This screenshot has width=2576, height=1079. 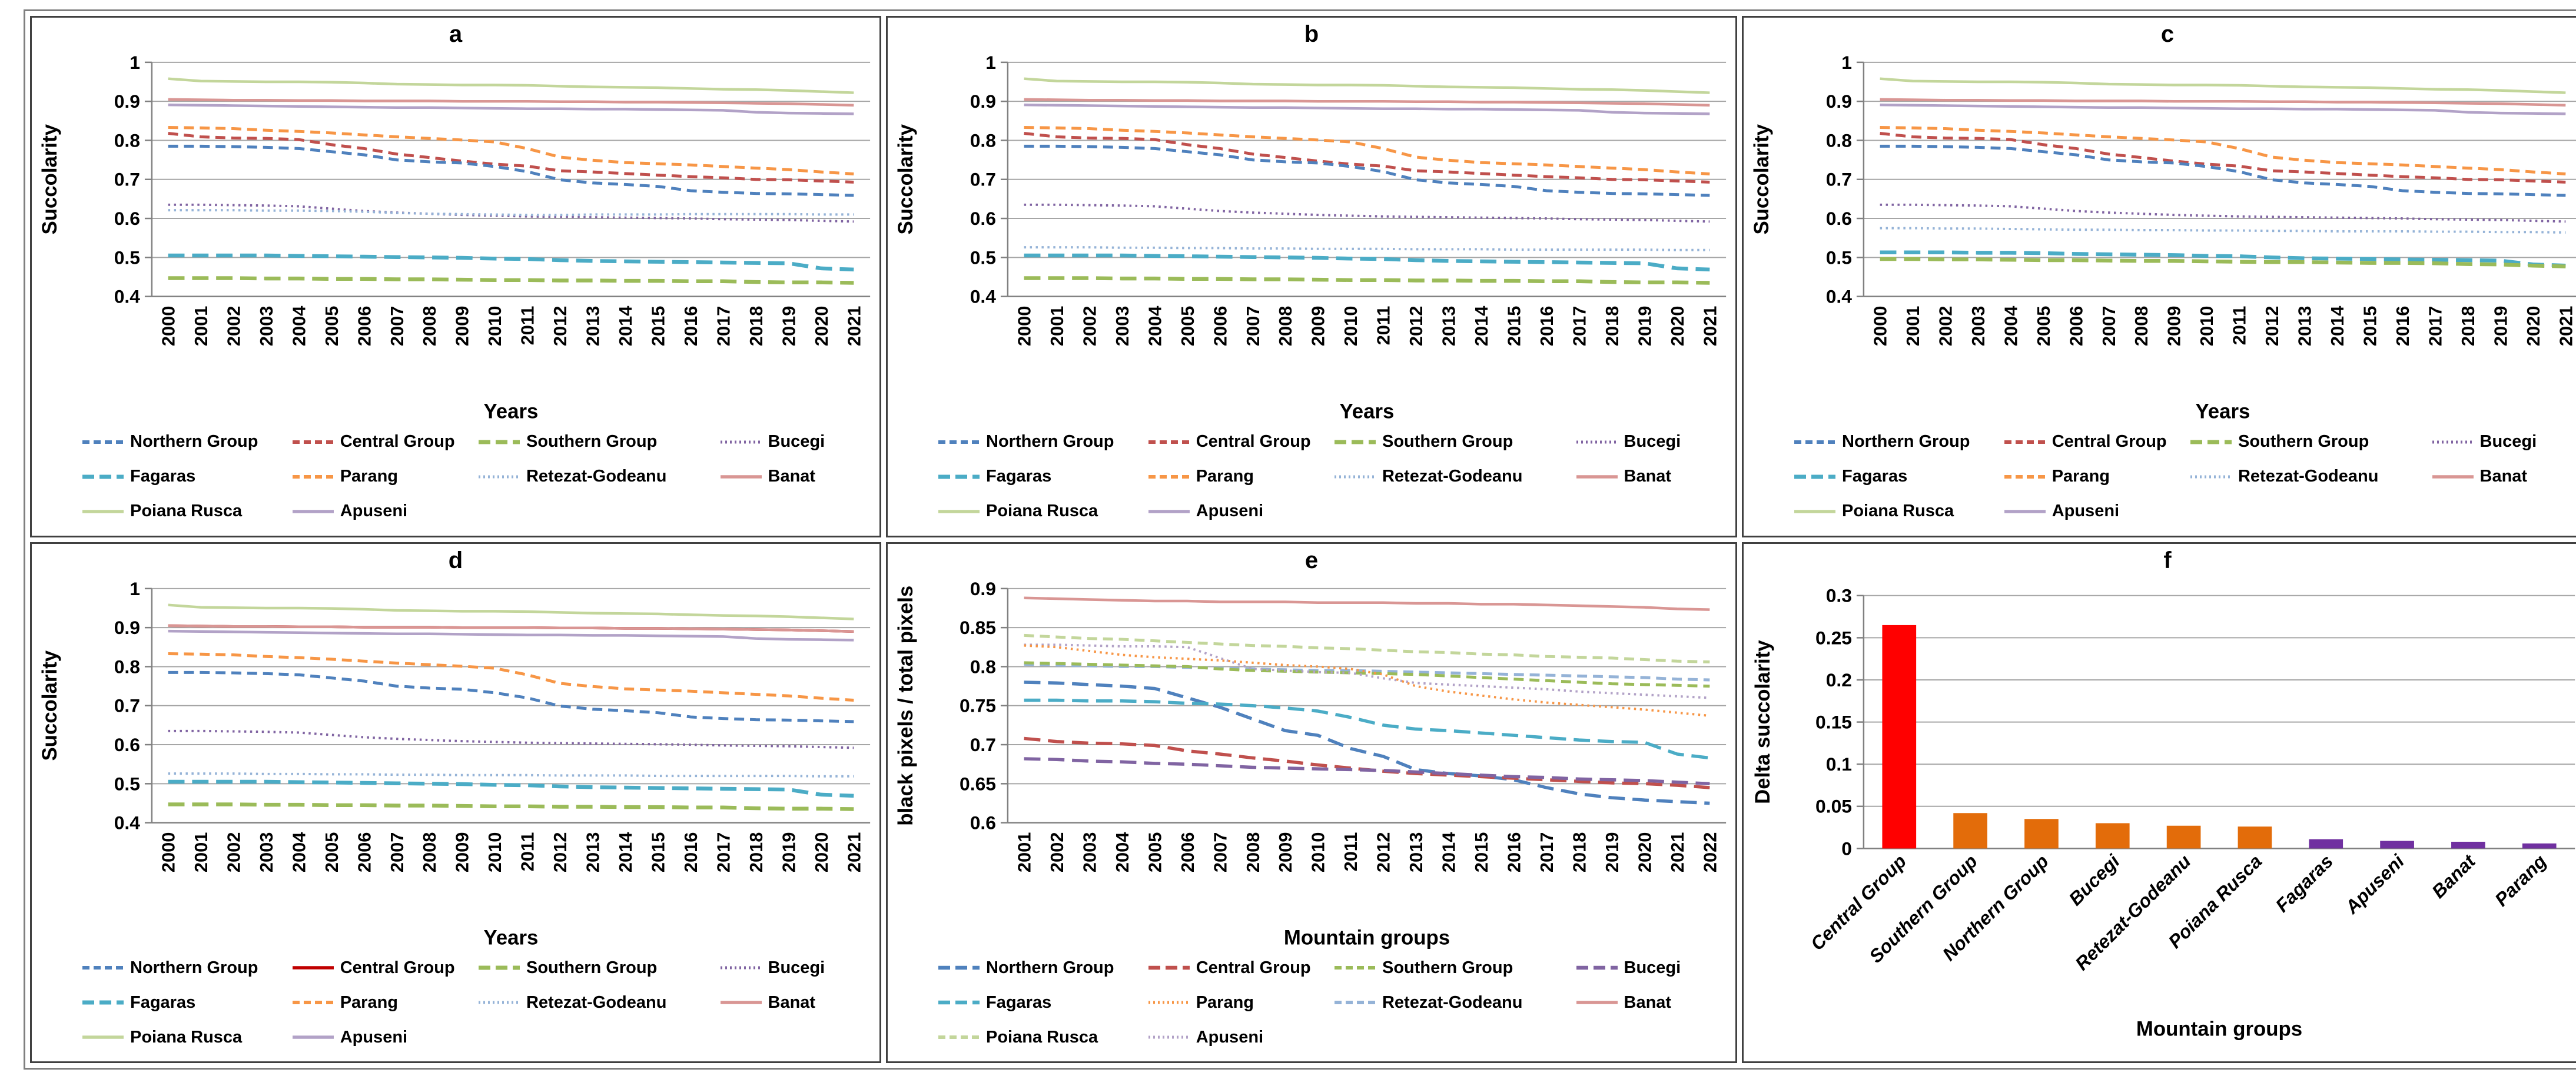 What do you see at coordinates (511, 806) in the screenshot?
I see `series-line-southern-group` at bounding box center [511, 806].